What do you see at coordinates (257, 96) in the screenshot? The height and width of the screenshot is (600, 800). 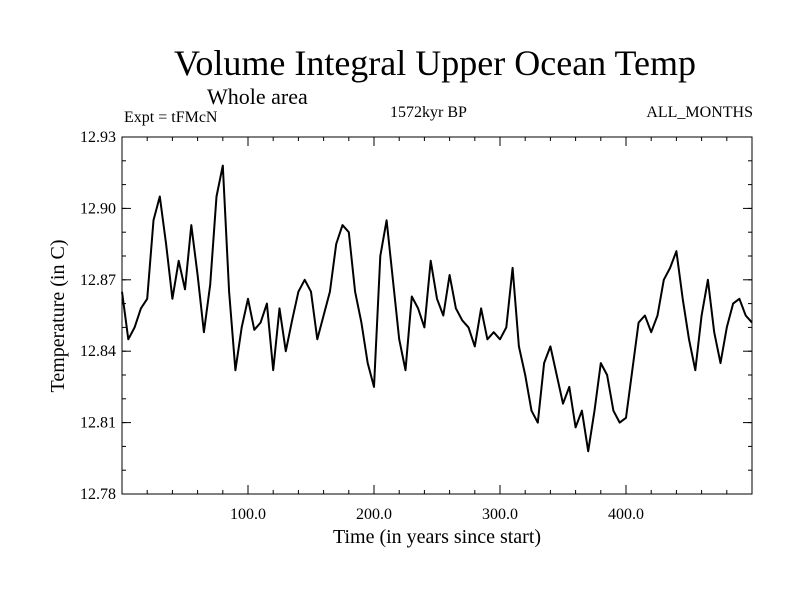 I see `chart-subtitle: Whole area` at bounding box center [257, 96].